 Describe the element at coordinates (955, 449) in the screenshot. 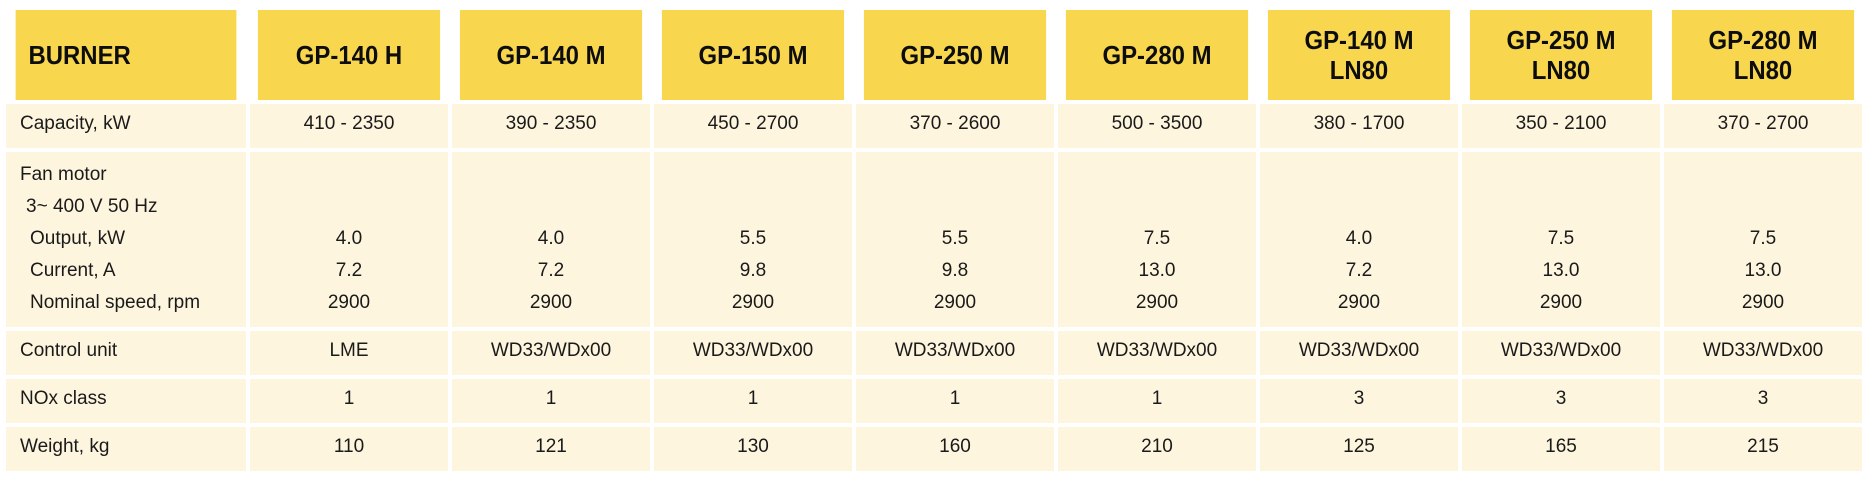

I see `table-cell: 160` at that location.